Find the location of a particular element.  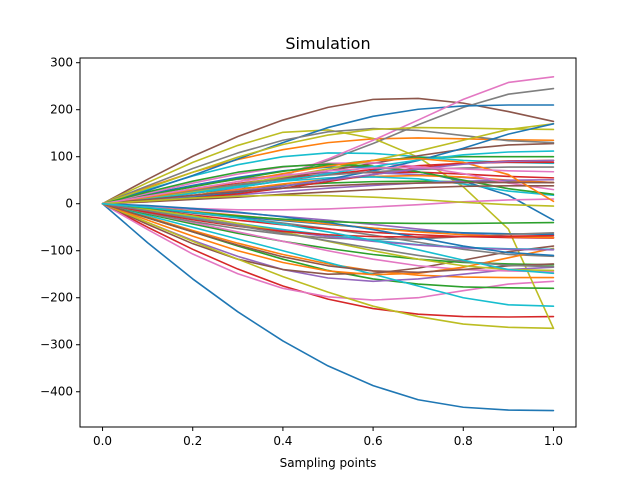

y-tick-label: −400 is located at coordinates (56, 392).